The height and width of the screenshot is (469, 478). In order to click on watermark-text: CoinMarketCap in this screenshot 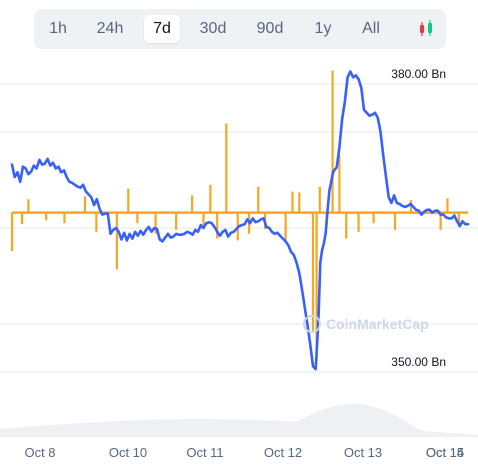, I will do `click(377, 324)`.